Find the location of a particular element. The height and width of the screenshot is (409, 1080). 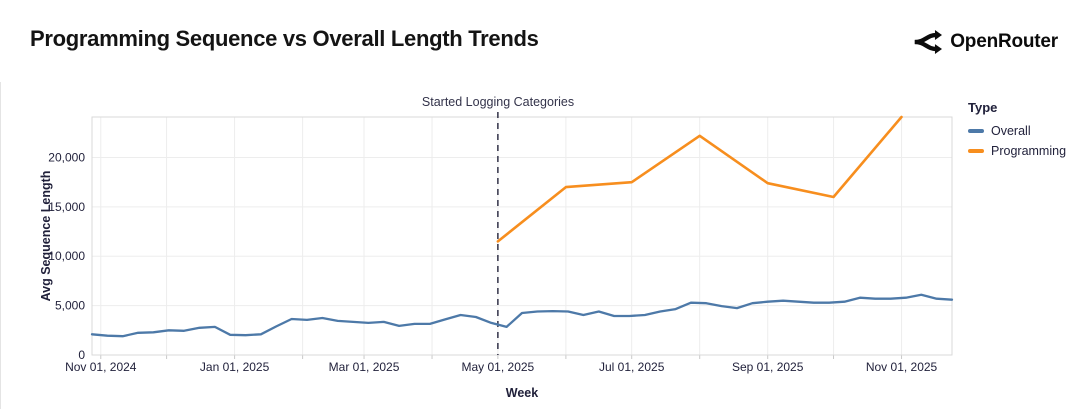

x-axis-title: Week is located at coordinates (522, 393).